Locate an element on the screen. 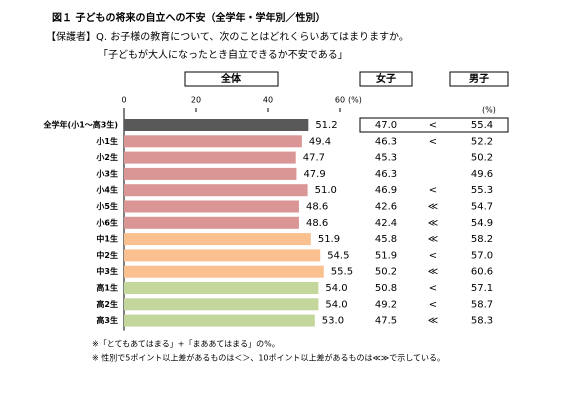 This screenshot has width=571, height=410. table-cell: 51.9 is located at coordinates (386, 255).